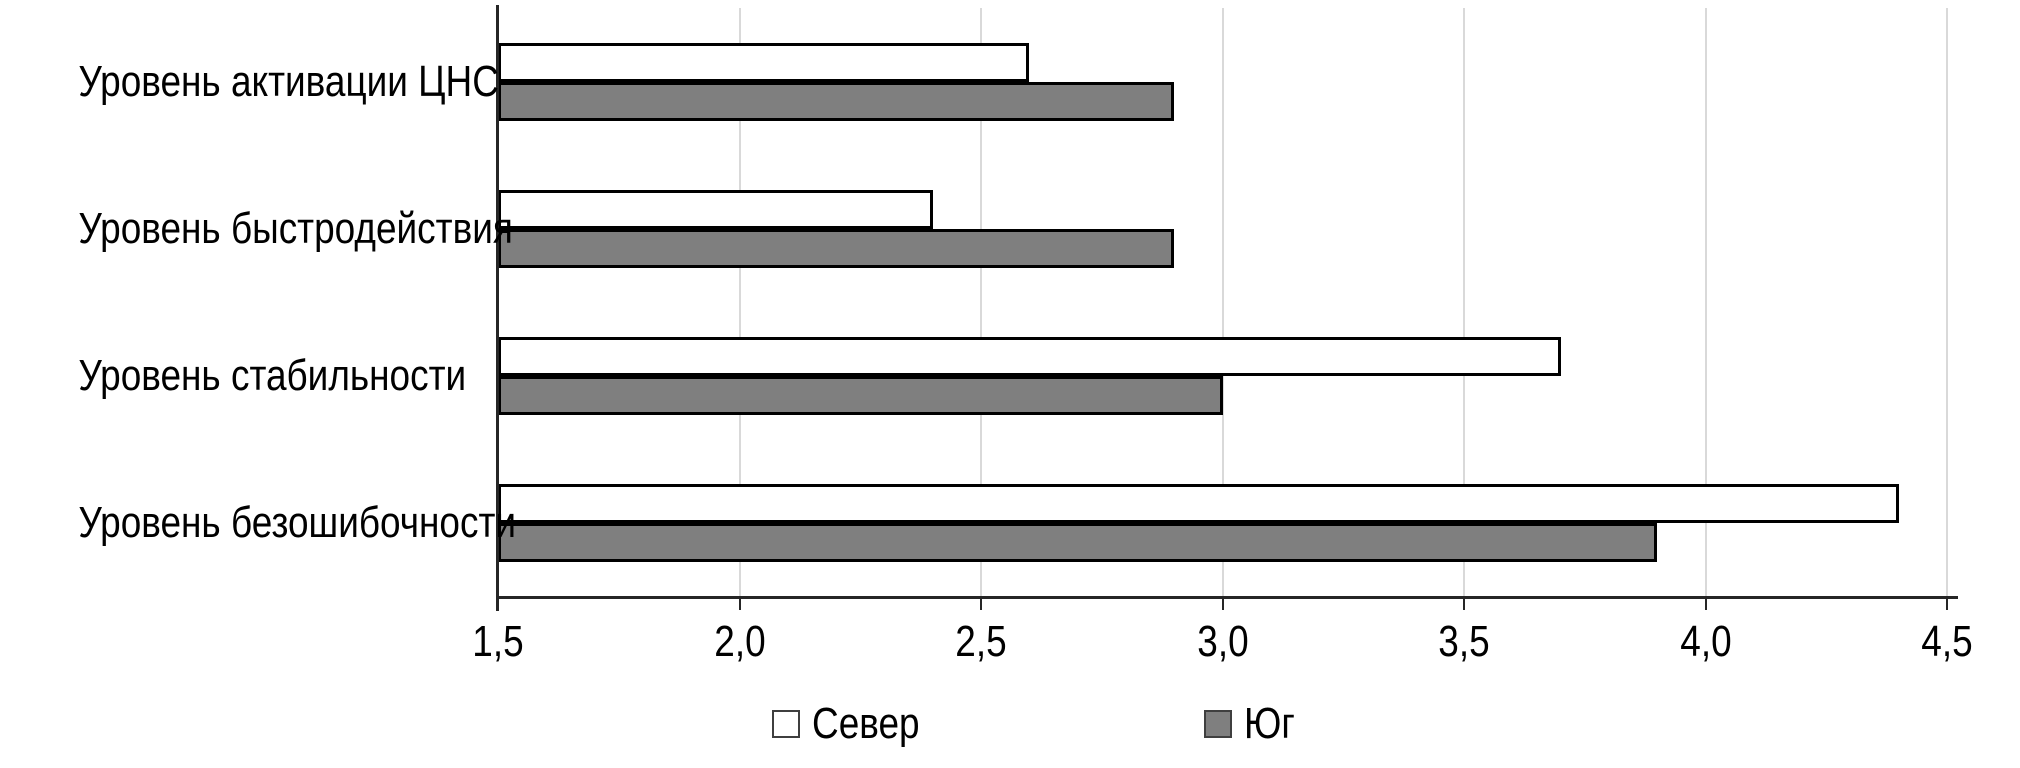 Image resolution: width=2020 pixels, height=768 pixels. Describe the element at coordinates (497, 308) in the screenshot. I see `y-axis-line` at that location.